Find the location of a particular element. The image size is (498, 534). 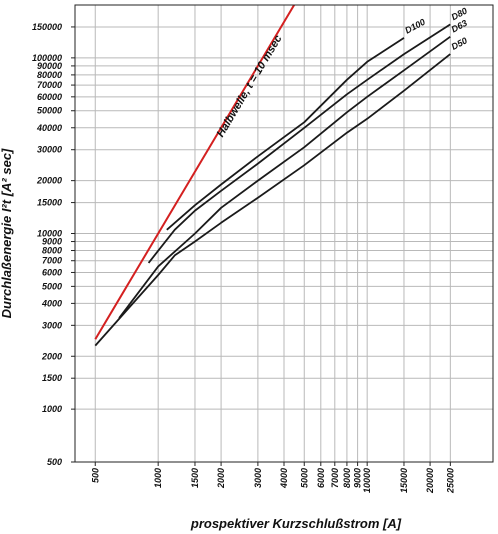

x-tick-label: 20000 is located at coordinates (430, 481).